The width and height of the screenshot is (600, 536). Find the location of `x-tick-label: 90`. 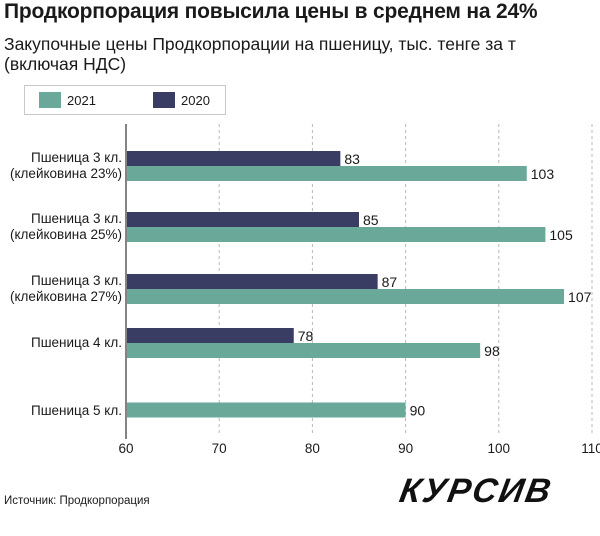

x-tick-label: 90 is located at coordinates (405, 448).